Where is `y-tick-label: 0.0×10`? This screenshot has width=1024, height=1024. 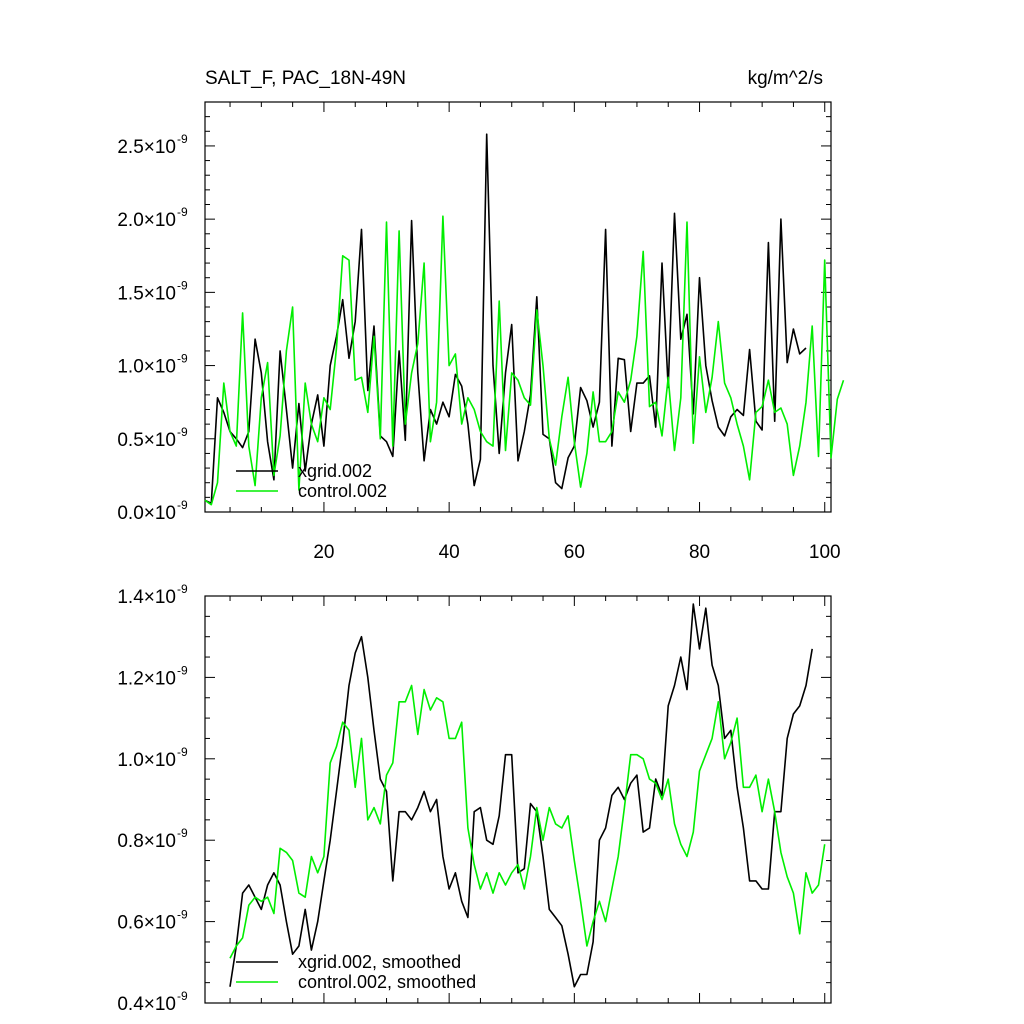
y-tick-label: 0.0×10 is located at coordinates (146, 513).